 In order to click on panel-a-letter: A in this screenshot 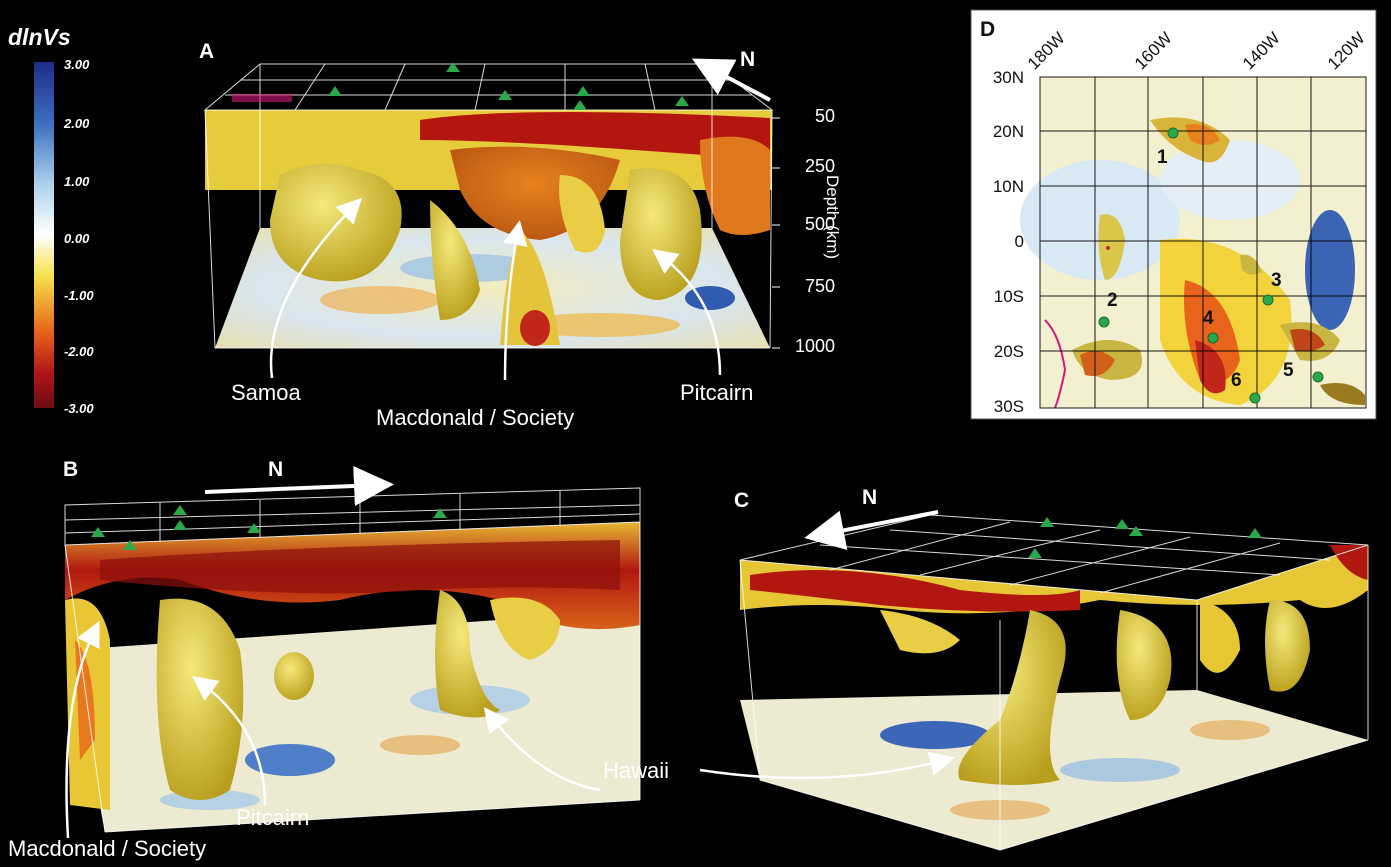, I will do `click(207, 51)`.